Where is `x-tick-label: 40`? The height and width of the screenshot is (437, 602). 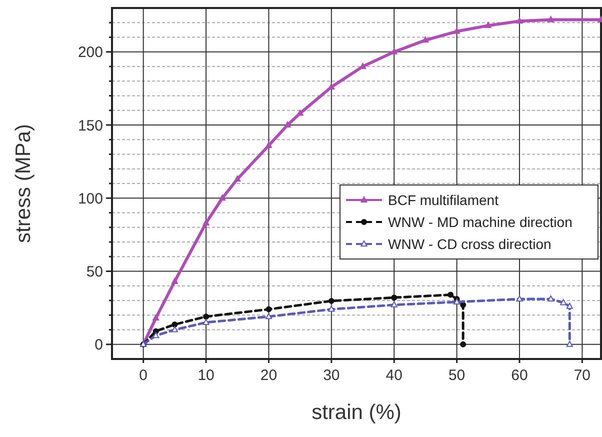 x-tick-label: 40 is located at coordinates (394, 375).